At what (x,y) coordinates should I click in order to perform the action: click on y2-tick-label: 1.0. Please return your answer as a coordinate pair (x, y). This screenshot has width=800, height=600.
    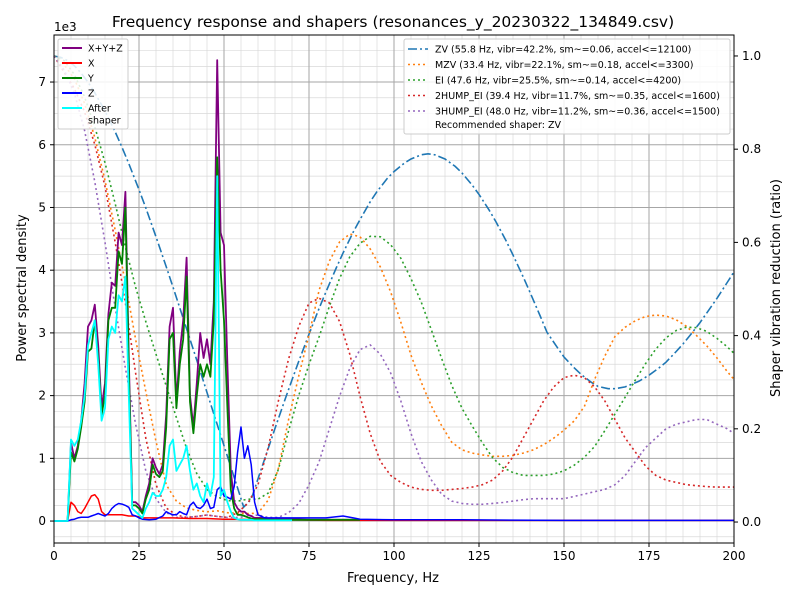
    Looking at the image, I should click on (751, 56).